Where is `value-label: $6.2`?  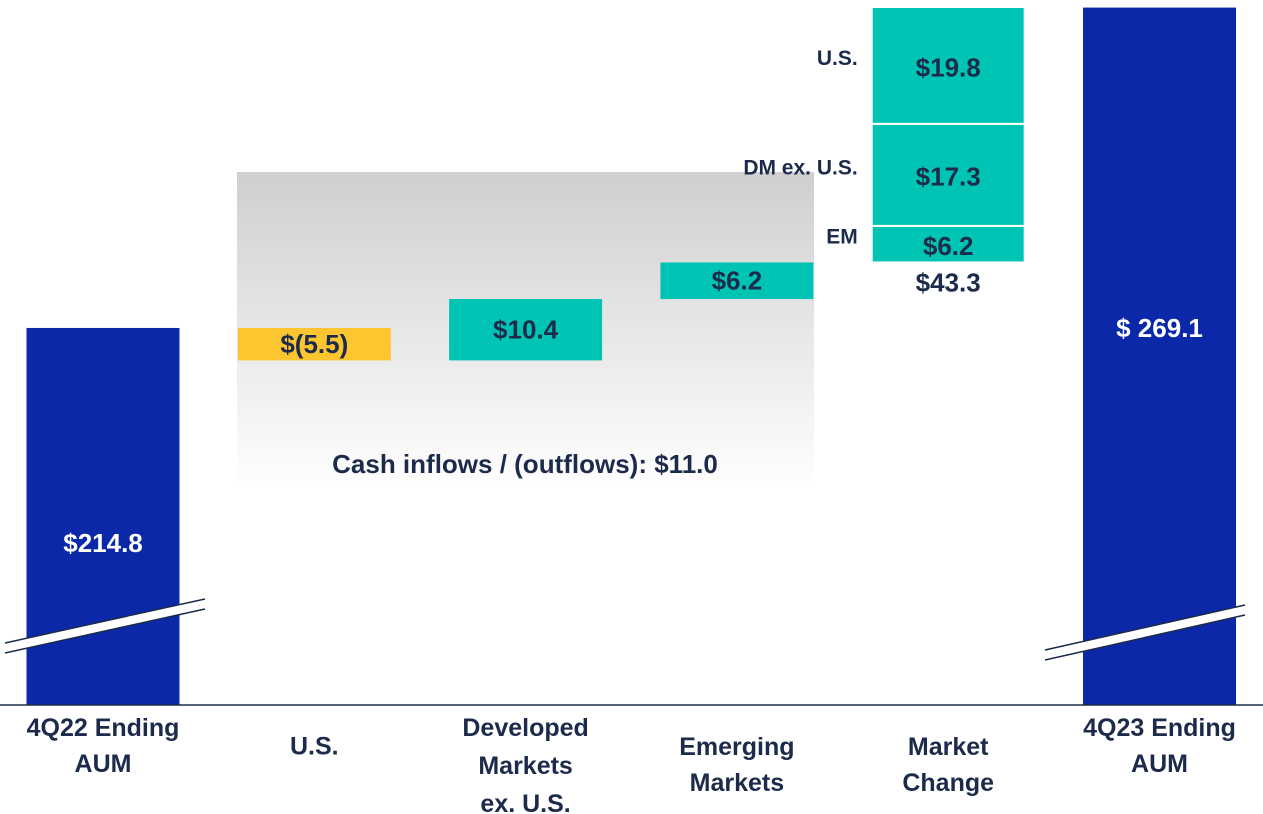
value-label: $6.2 is located at coordinates (737, 281).